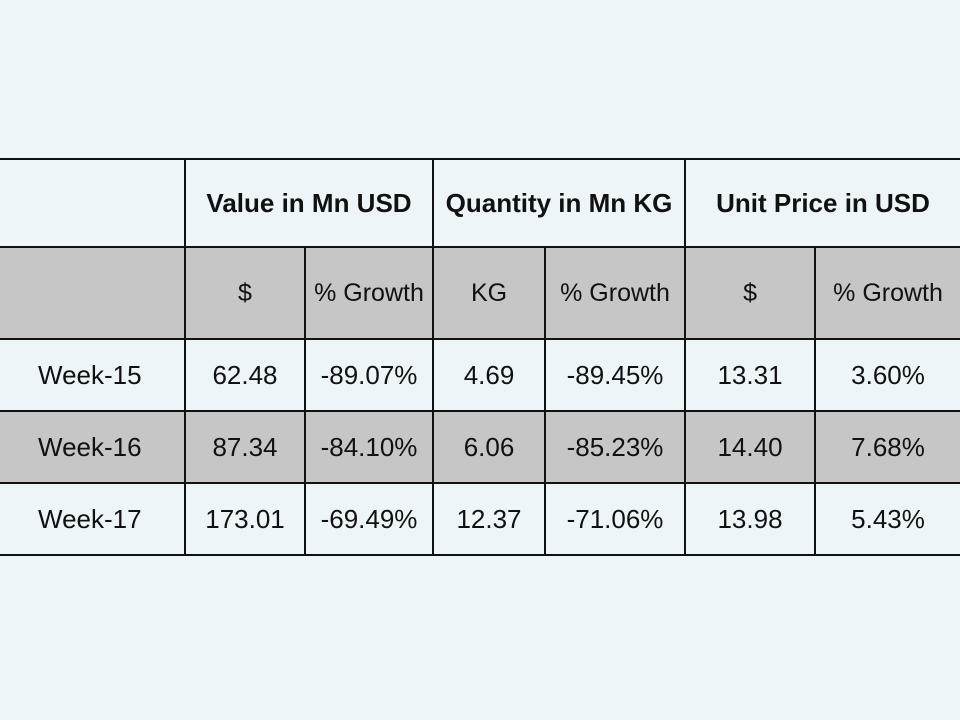 Image resolution: width=960 pixels, height=720 pixels. Describe the element at coordinates (245, 447) in the screenshot. I see `value-usd-cell: 87.34` at that location.